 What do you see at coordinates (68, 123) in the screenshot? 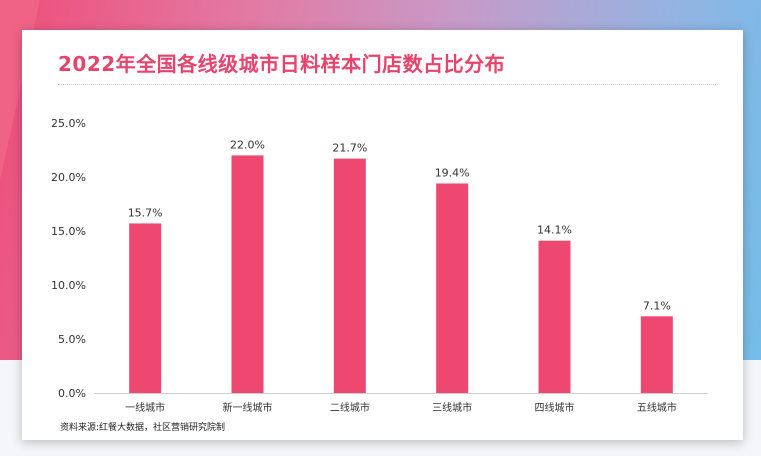
I see `y-tick-label: 25.0%` at bounding box center [68, 123].